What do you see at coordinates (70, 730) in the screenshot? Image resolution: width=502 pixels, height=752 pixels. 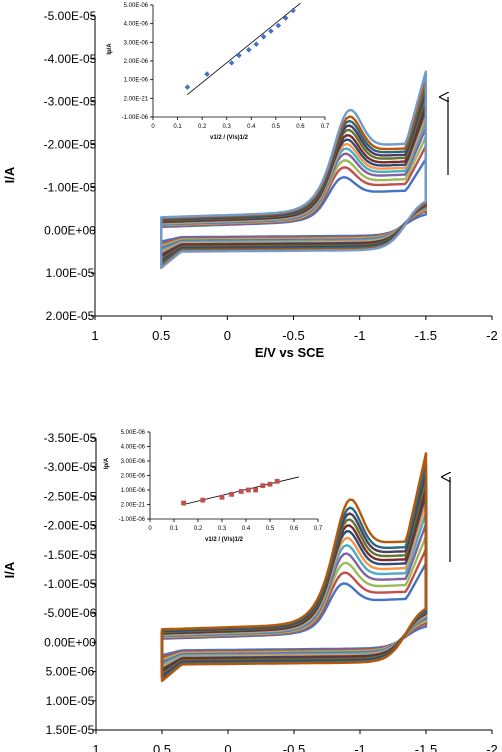 I see `y-tick-label: 1.50E-05` at bounding box center [70, 730].